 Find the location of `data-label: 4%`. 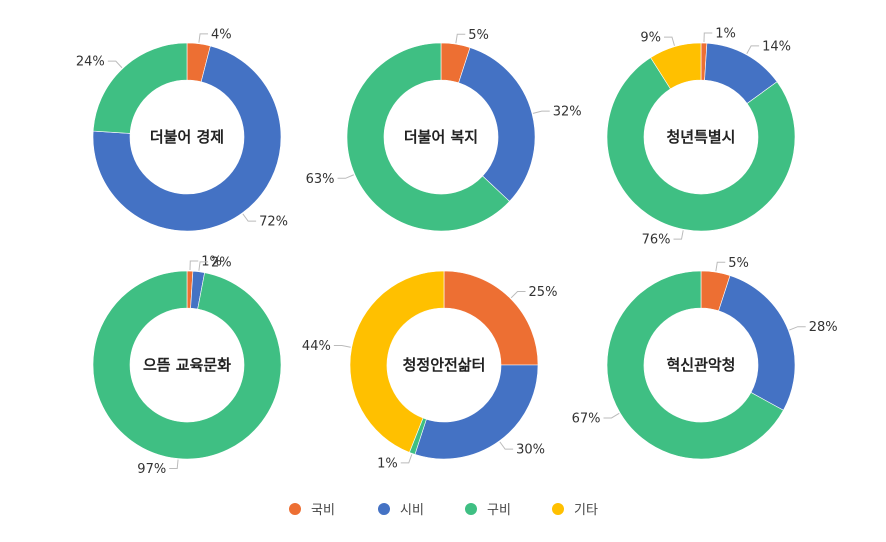

data-label: 4% is located at coordinates (221, 34).